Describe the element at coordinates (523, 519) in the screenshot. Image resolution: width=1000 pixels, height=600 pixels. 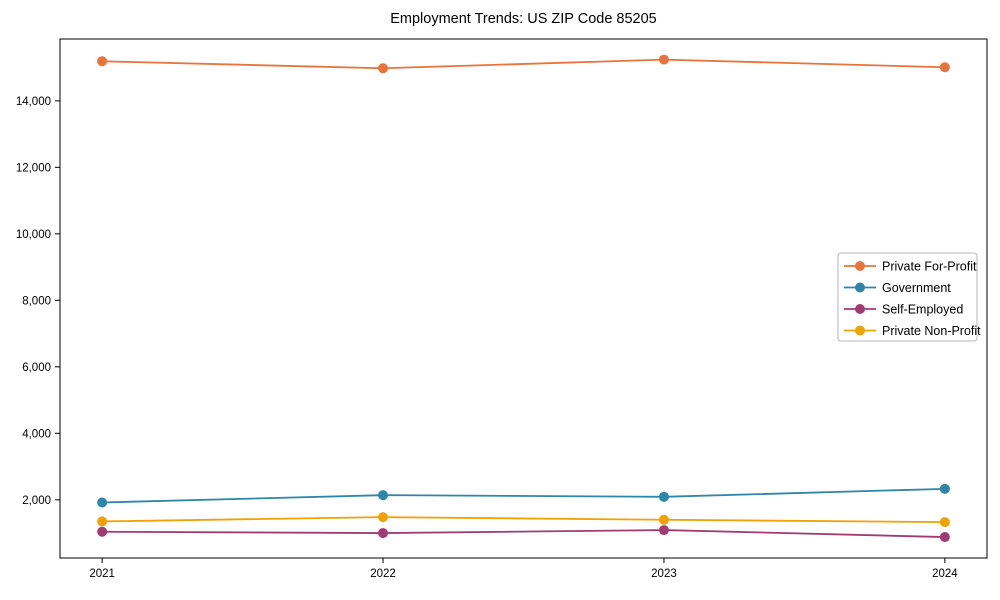
I see `series-line-private-non-profit` at that location.